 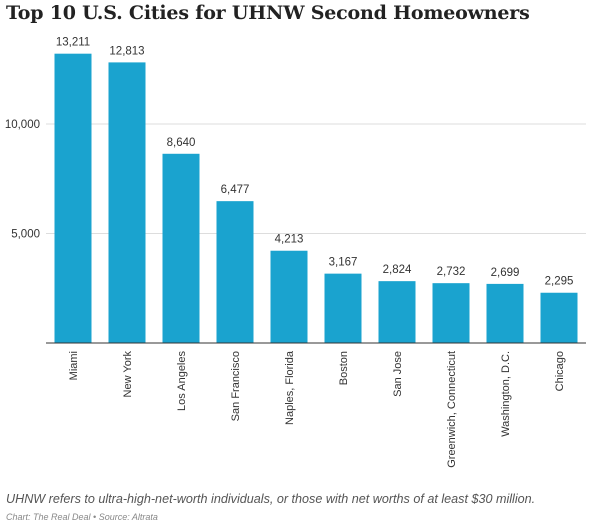 I want to click on value-label: 12,813, so click(x=126, y=51).